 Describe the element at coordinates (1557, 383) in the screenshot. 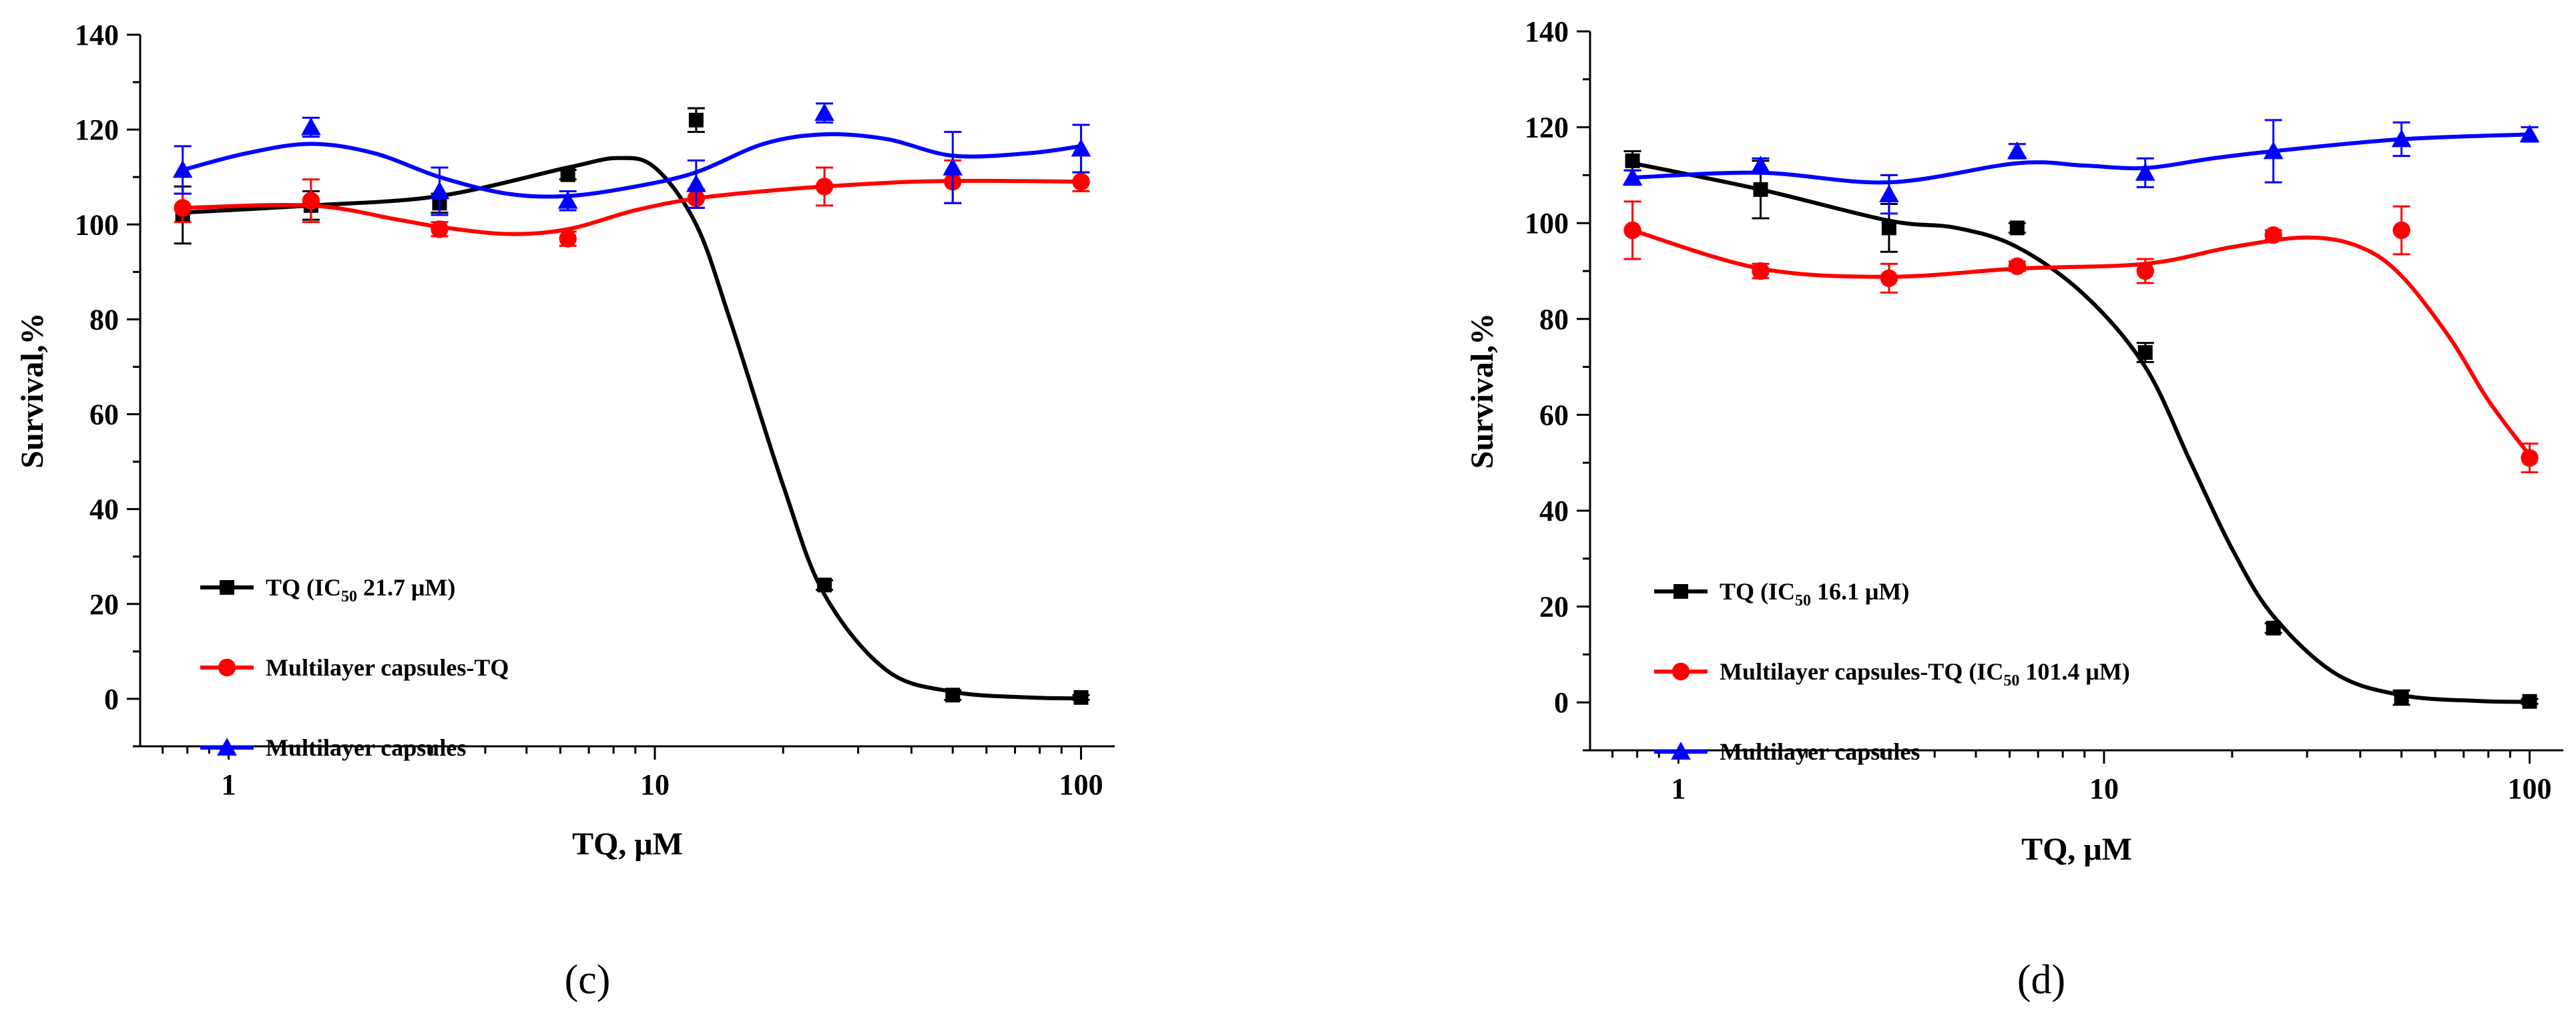

I see `y-ticks: 0 20 40 60 80 100 120 140` at that location.